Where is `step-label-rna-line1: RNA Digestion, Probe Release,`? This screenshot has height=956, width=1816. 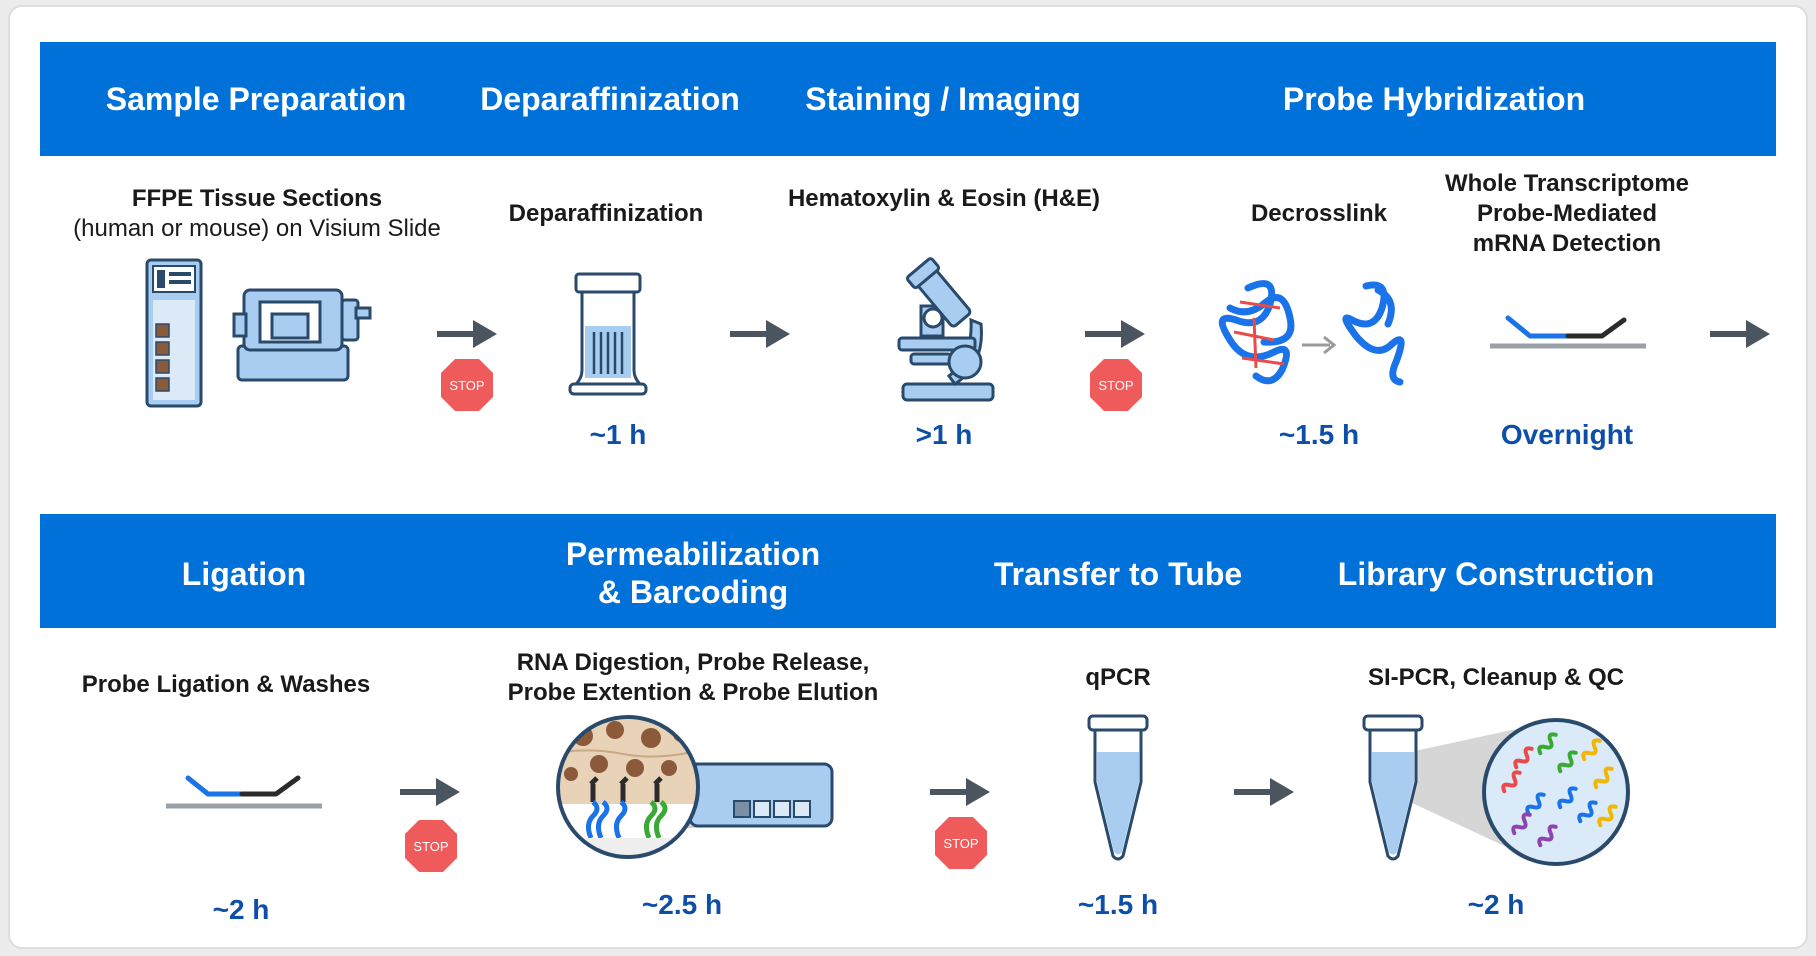 step-label-rna-line1: RNA Digestion, Probe Release, is located at coordinates (693, 662).